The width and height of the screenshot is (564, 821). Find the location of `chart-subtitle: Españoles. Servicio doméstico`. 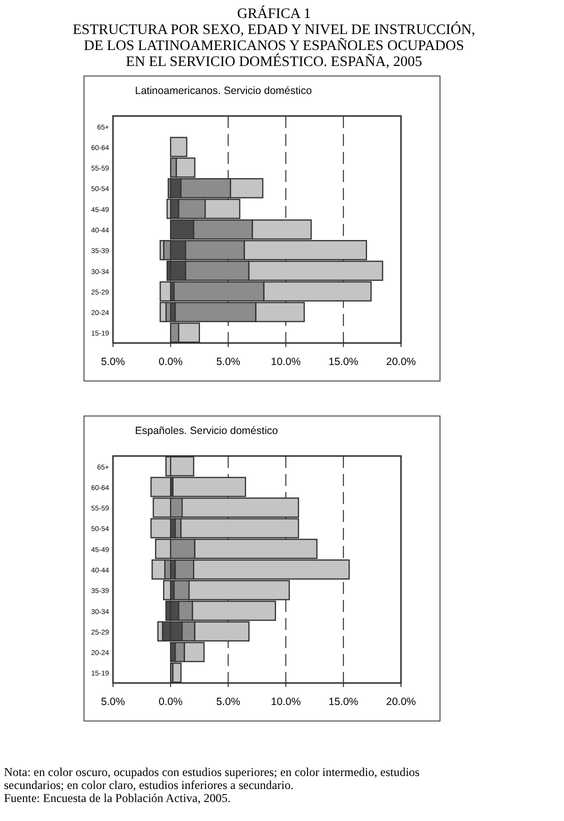

chart-subtitle: Españoles. Servicio doméstico is located at coordinates (206, 431).